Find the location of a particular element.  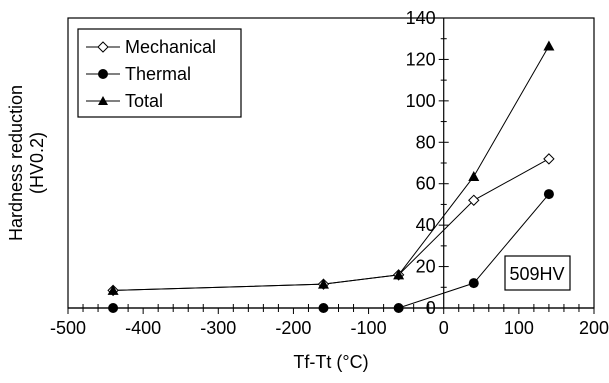

x-tick-label: -400 is located at coordinates (143, 328).